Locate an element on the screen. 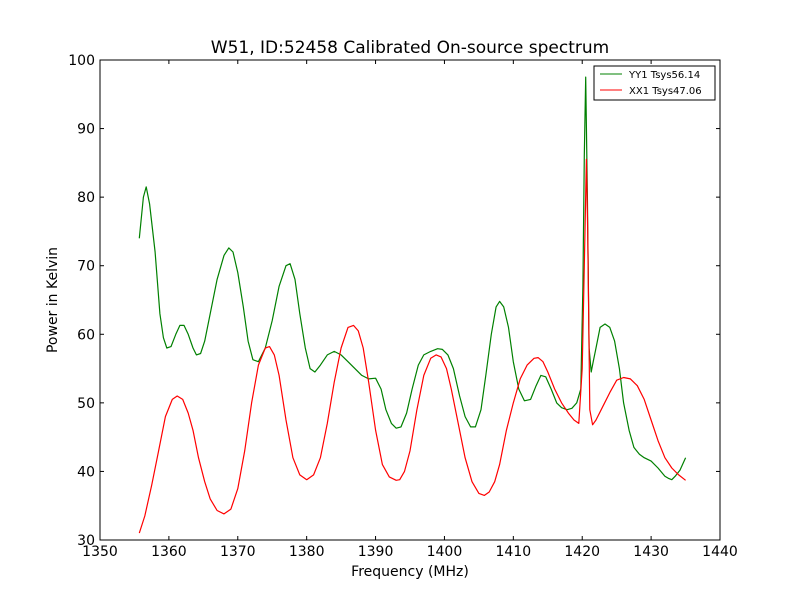  x-tick-label: 1430 is located at coordinates (651, 552).